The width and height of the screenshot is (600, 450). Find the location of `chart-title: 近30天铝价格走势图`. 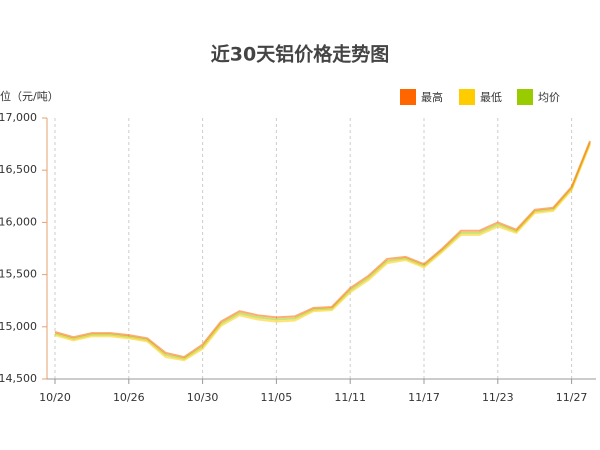

chart-title: 近30天铝价格走势图 is located at coordinates (300, 54).